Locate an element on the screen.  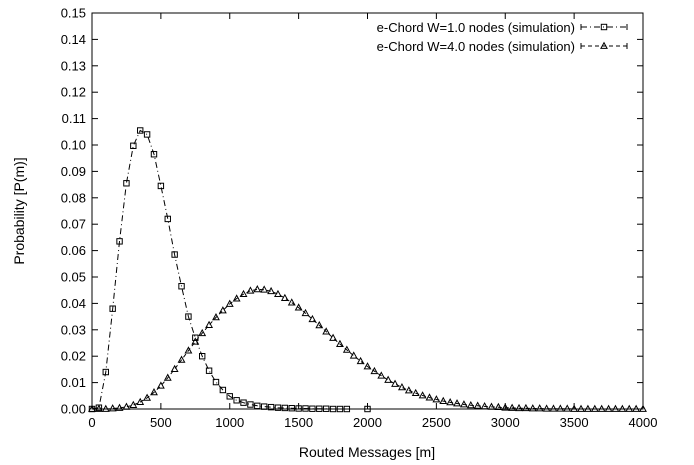
legend-label: e-Chord W=4.0 nodes (simulation) is located at coordinates (476, 46).